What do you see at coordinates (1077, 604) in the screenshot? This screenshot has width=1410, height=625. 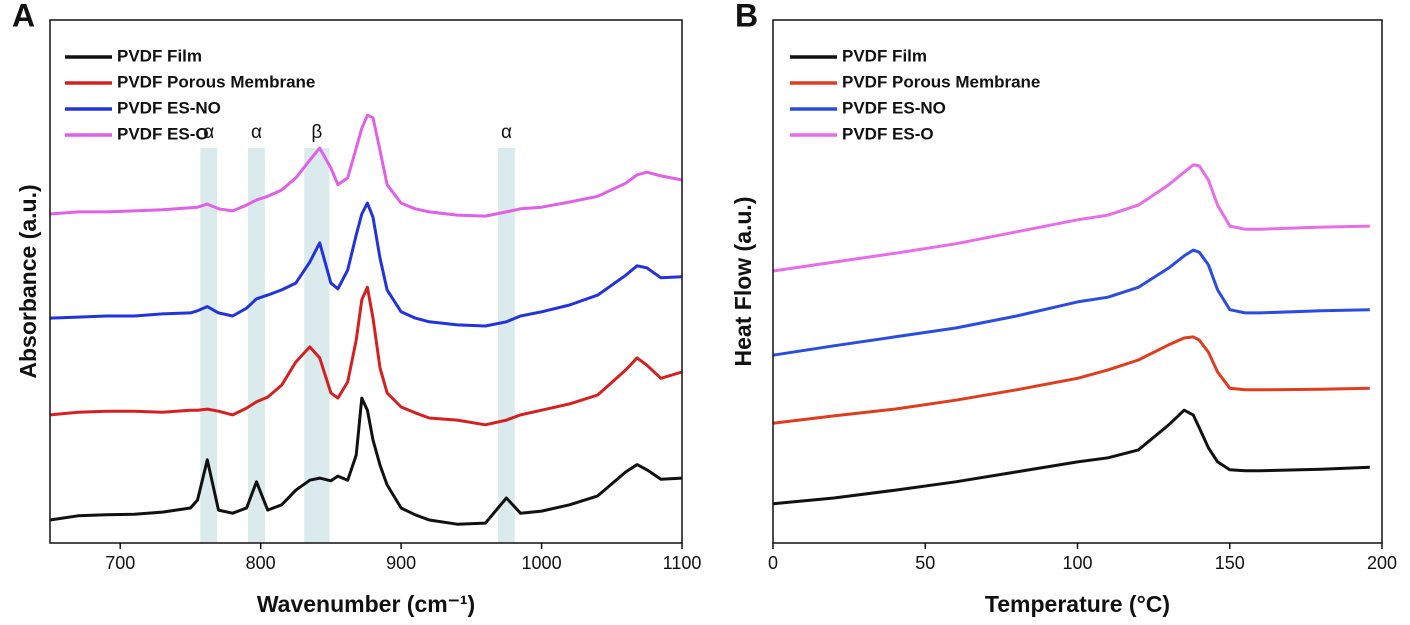 I see `x-axis-title: Temperature (°C)` at bounding box center [1077, 604].